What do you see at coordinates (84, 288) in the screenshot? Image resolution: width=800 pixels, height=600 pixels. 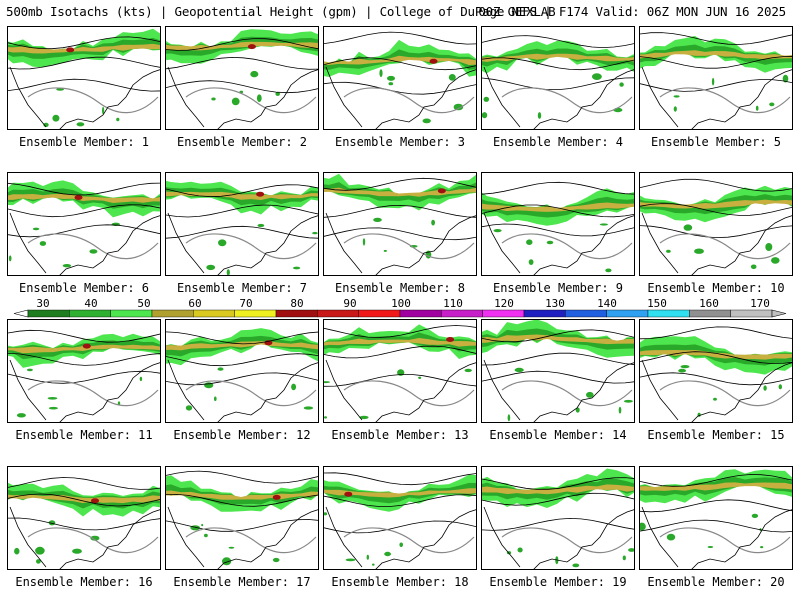 I see `member-caption: Ensemble Member: 6` at bounding box center [84, 288].